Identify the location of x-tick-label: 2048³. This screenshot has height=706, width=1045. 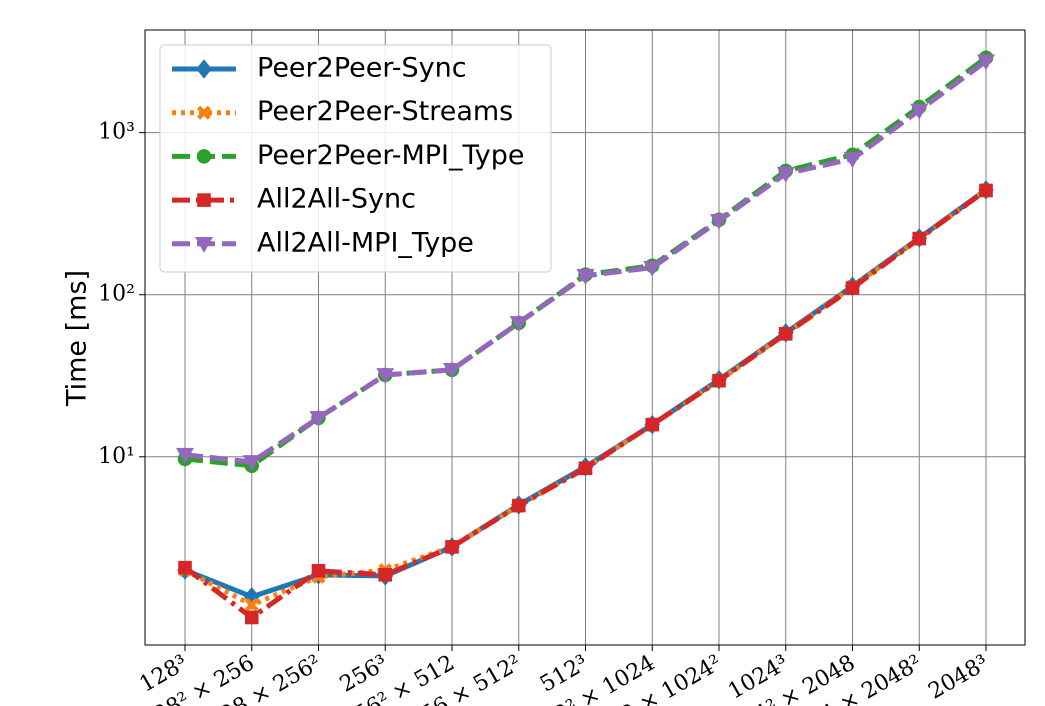
(958, 678).